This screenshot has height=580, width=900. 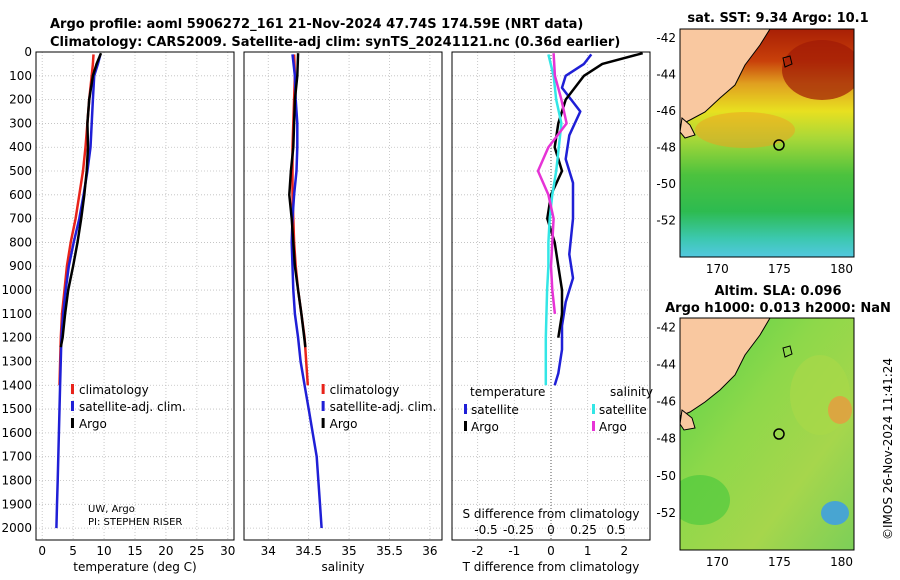 I want to click on x-tick-label: 10, so click(x=103, y=551).